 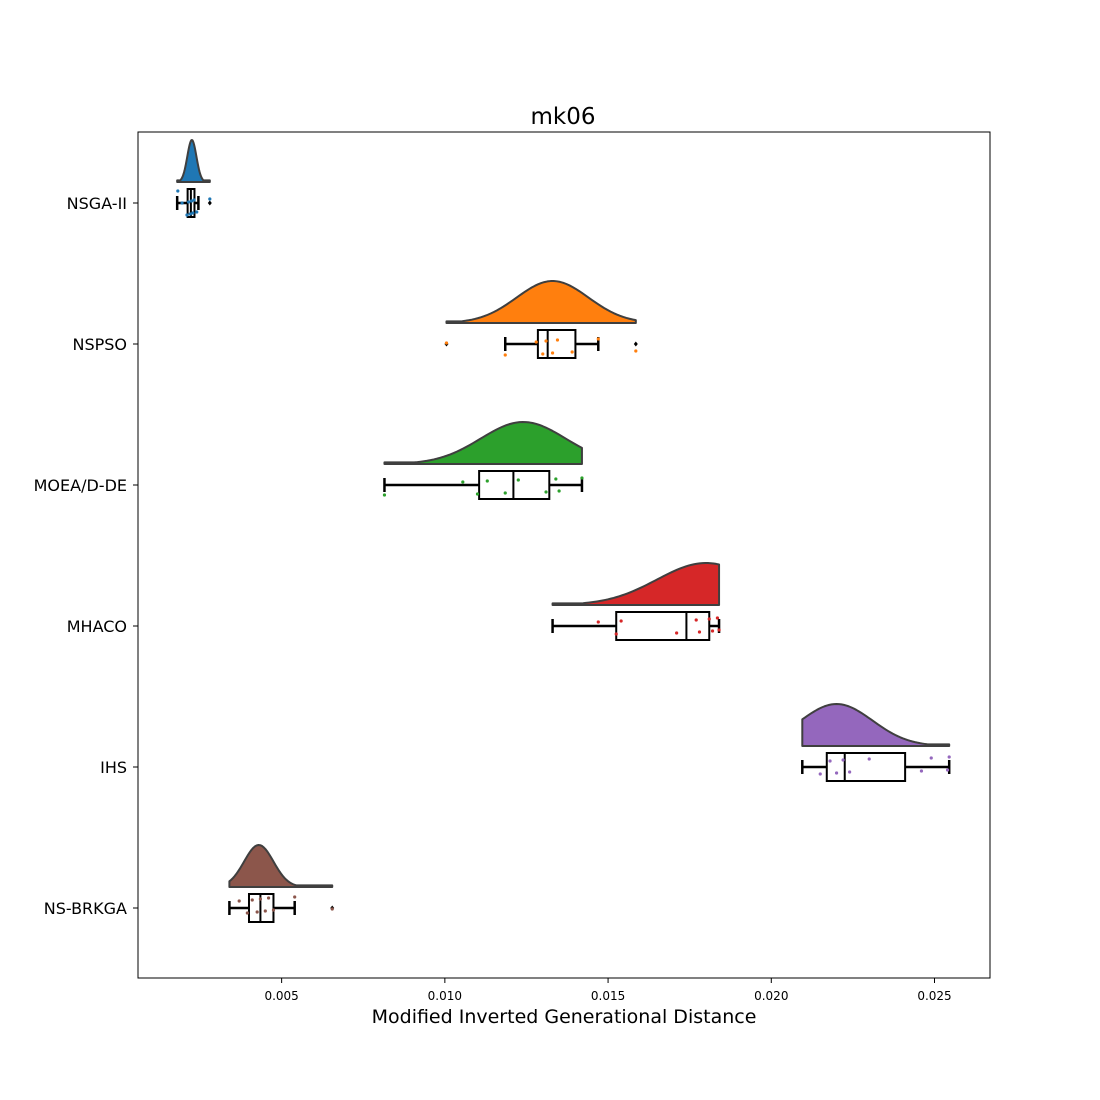 What do you see at coordinates (113, 767) in the screenshot?
I see `y-tick-label-ihs: IHS` at bounding box center [113, 767].